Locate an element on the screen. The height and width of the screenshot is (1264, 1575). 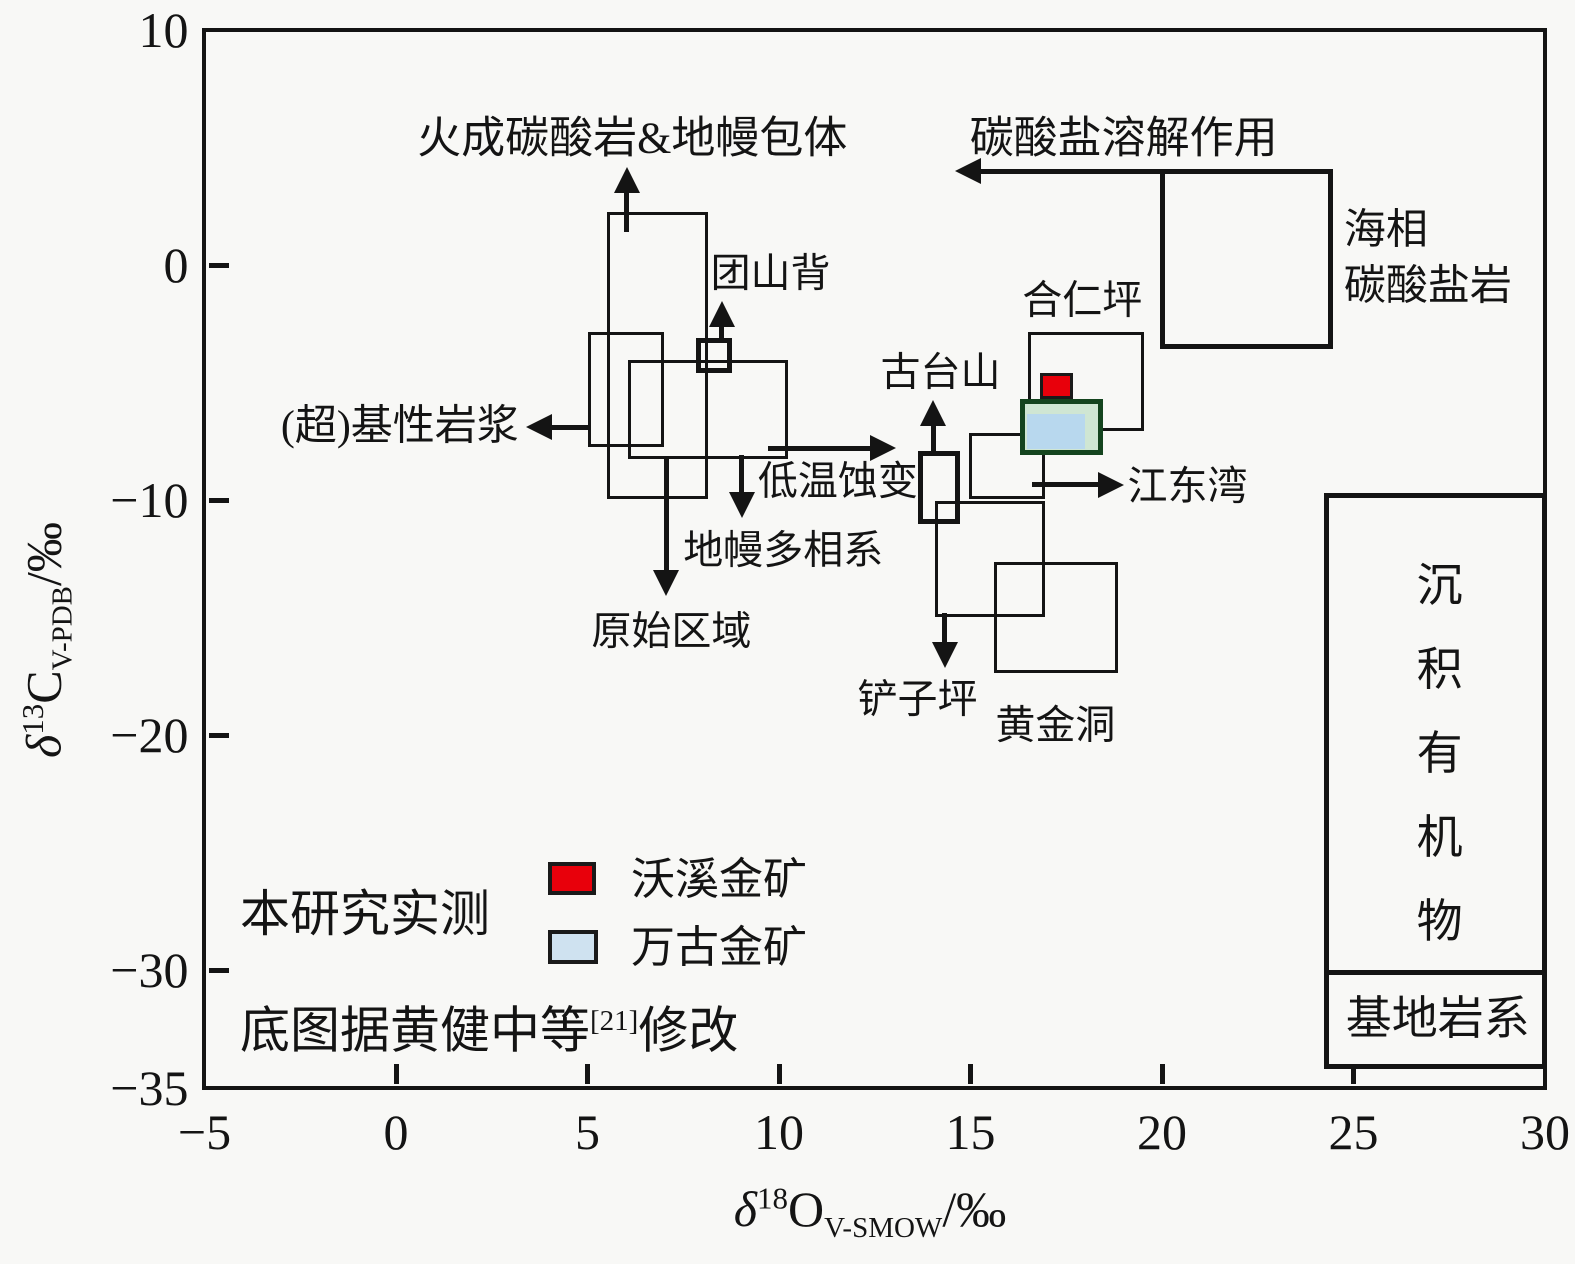
note-reference-prefix: 底图据黄健中等 is located at coordinates (415, 1030).